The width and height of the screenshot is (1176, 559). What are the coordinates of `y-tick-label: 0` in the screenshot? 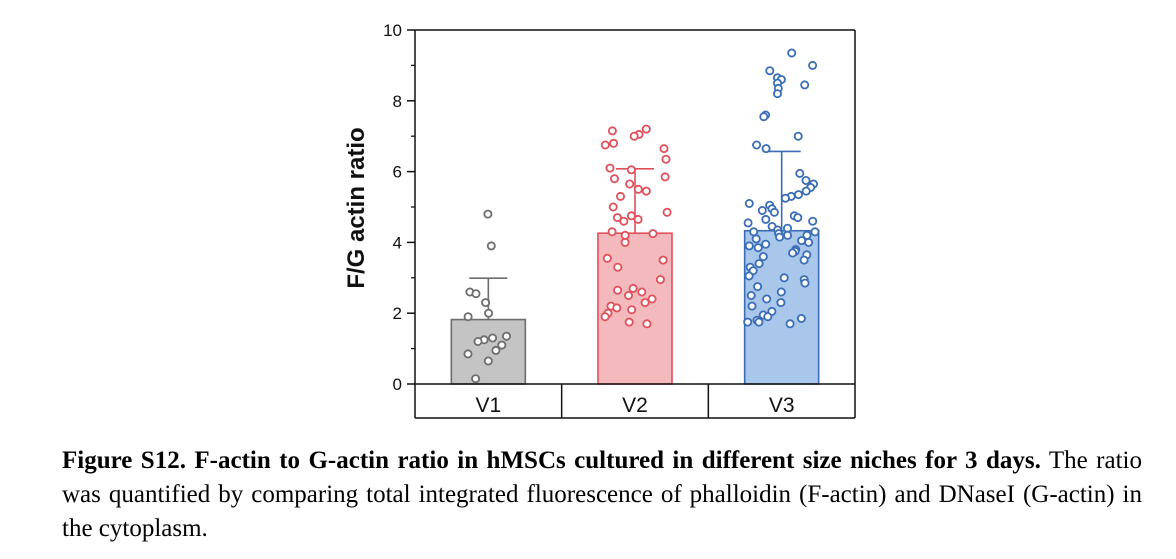 It's located at (397, 384).